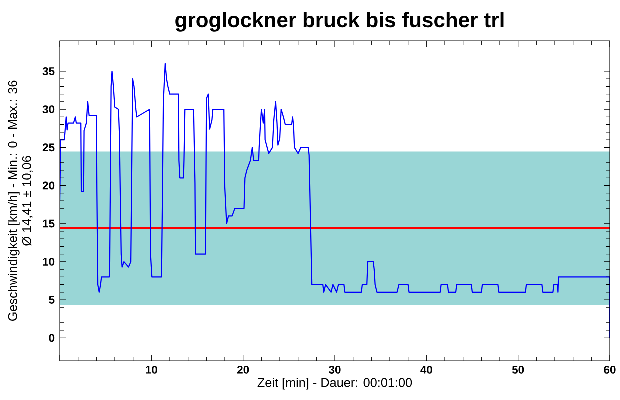 The width and height of the screenshot is (620, 400). What do you see at coordinates (335, 384) in the screenshot?
I see `x-axis-title: Zeit [min] - Dauer: 00:01:00` at bounding box center [335, 384].